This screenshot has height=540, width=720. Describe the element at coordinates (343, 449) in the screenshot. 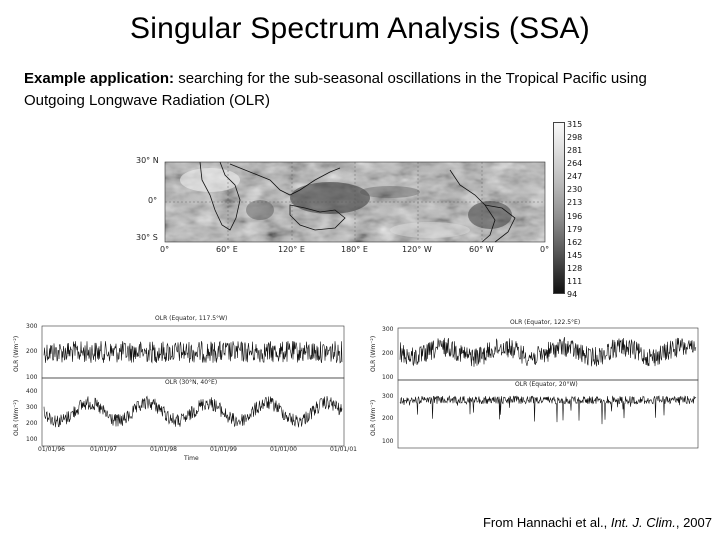

I see `xtick-01: 01/01/01` at that location.